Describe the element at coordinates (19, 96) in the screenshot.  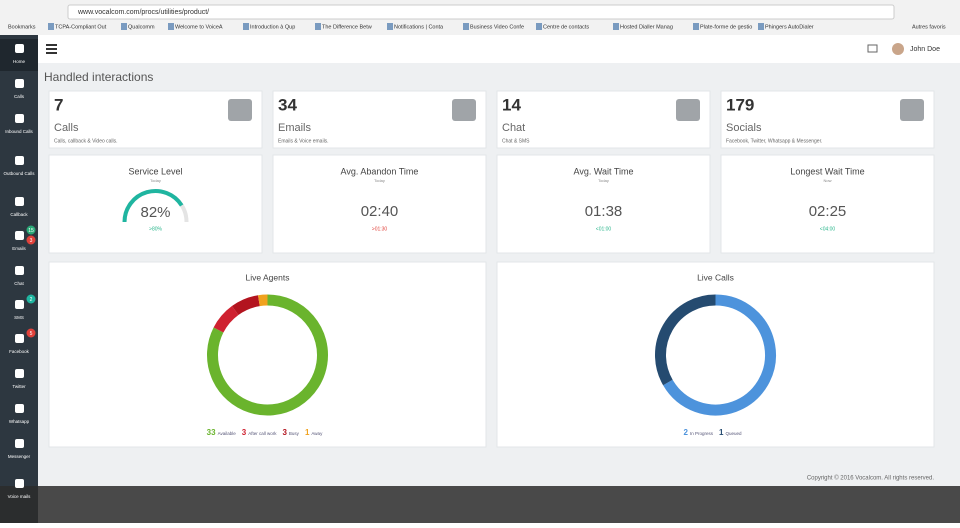
I see `sidebar-label: Calls` at that location.